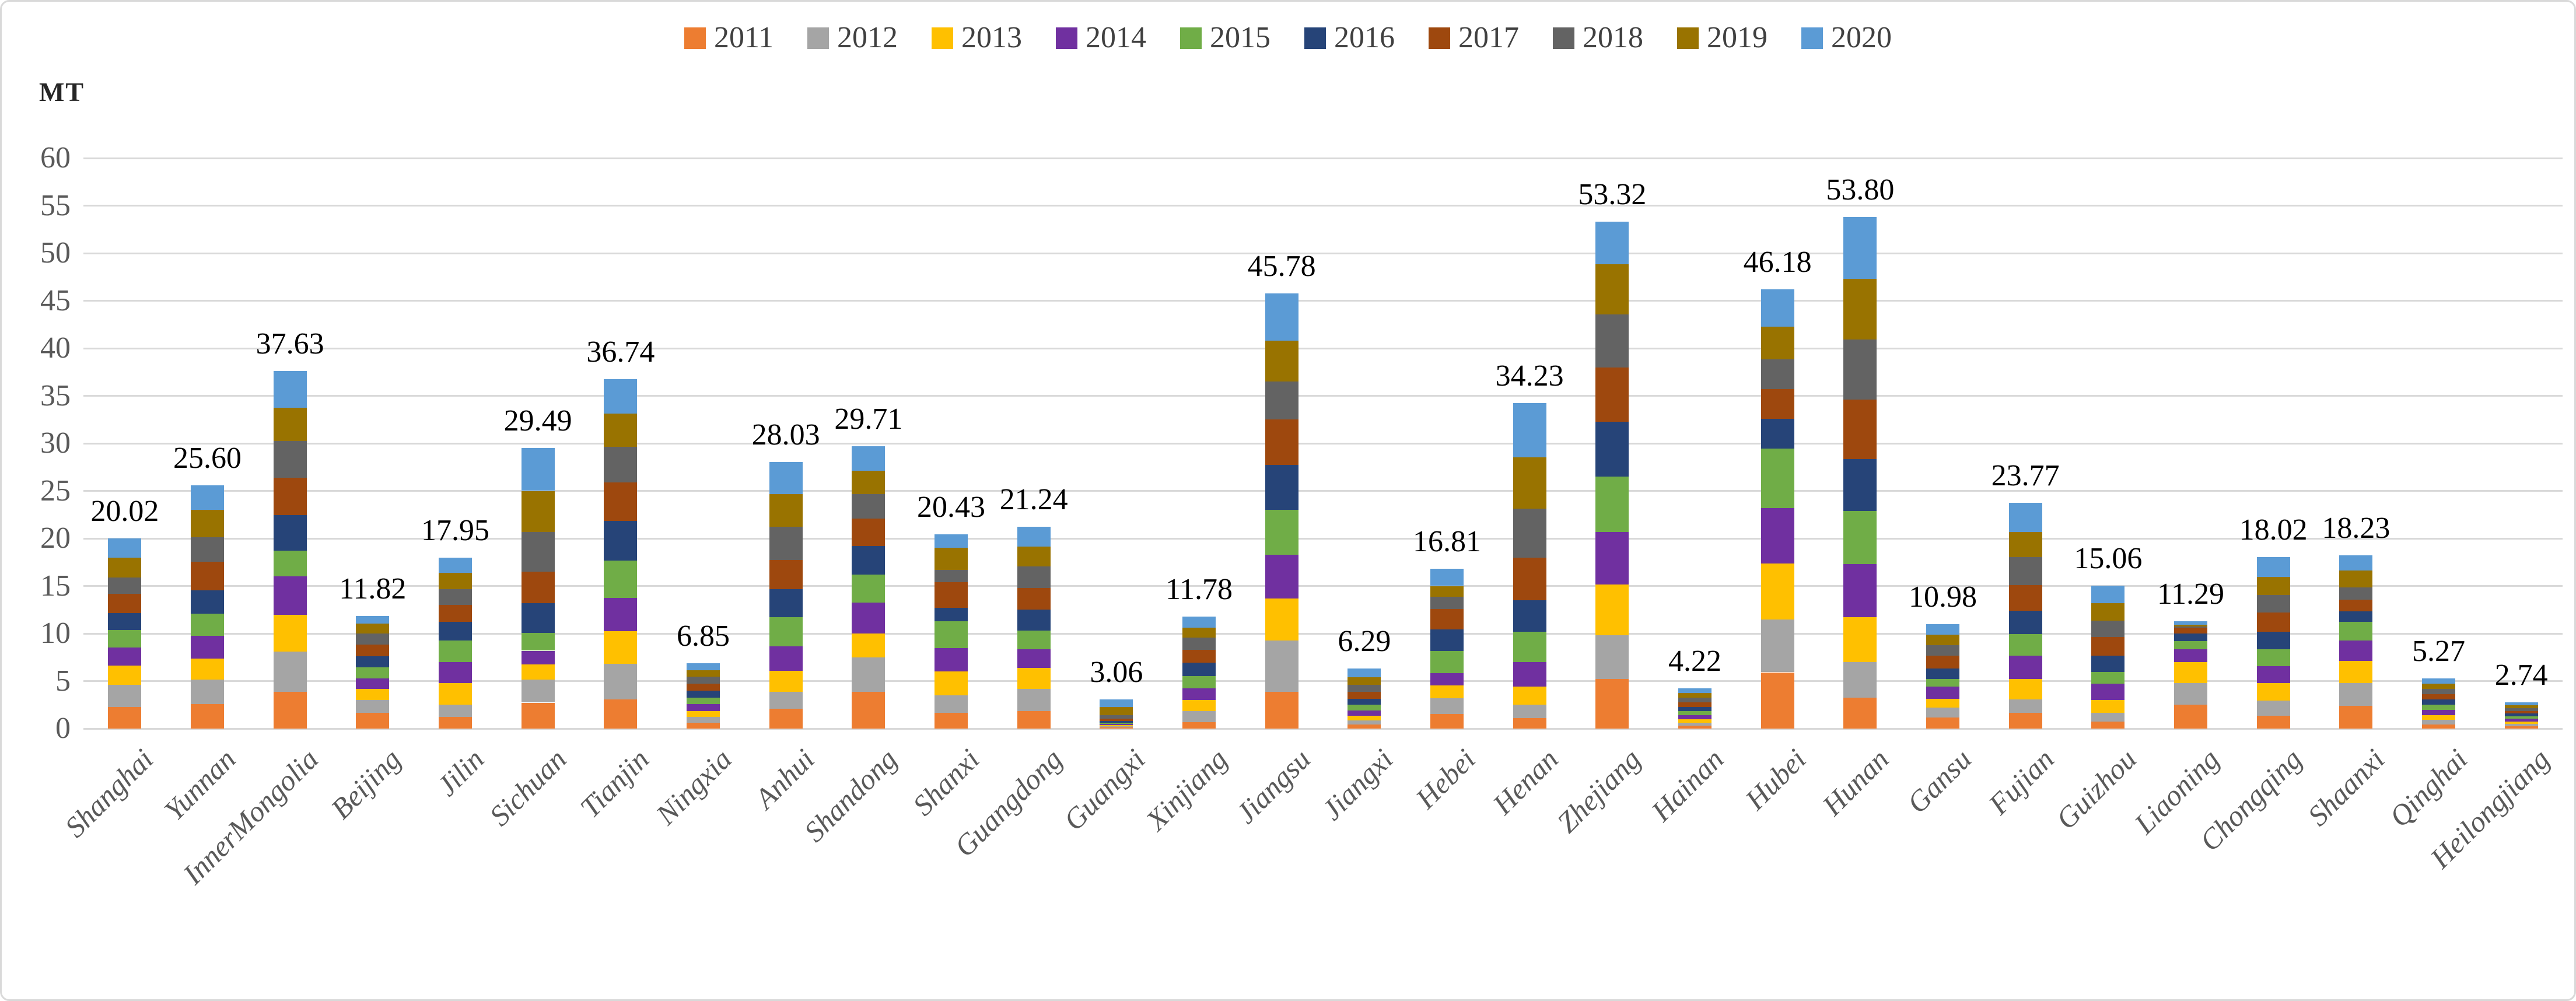 The height and width of the screenshot is (1001, 2576). Describe the element at coordinates (125, 548) in the screenshot. I see `bar-segment-Shanghai-2020` at that location.